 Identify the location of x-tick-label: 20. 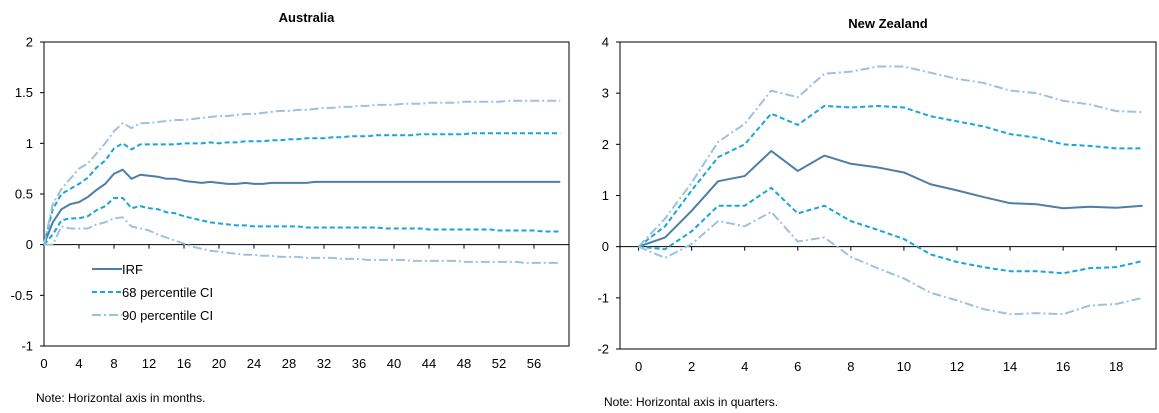
(219, 363).